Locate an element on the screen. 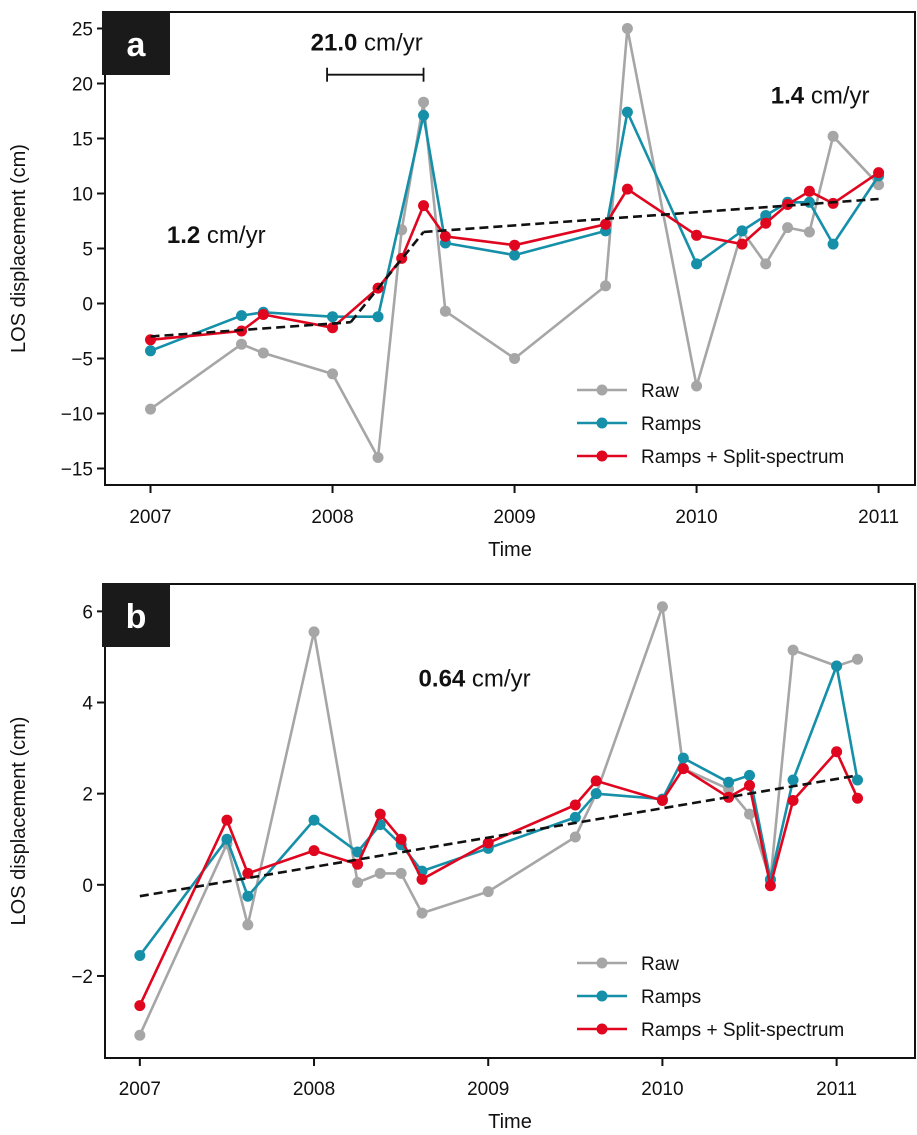 Image resolution: width=917 pixels, height=1135 pixels. y-tick-label: 15 is located at coordinates (82, 140).